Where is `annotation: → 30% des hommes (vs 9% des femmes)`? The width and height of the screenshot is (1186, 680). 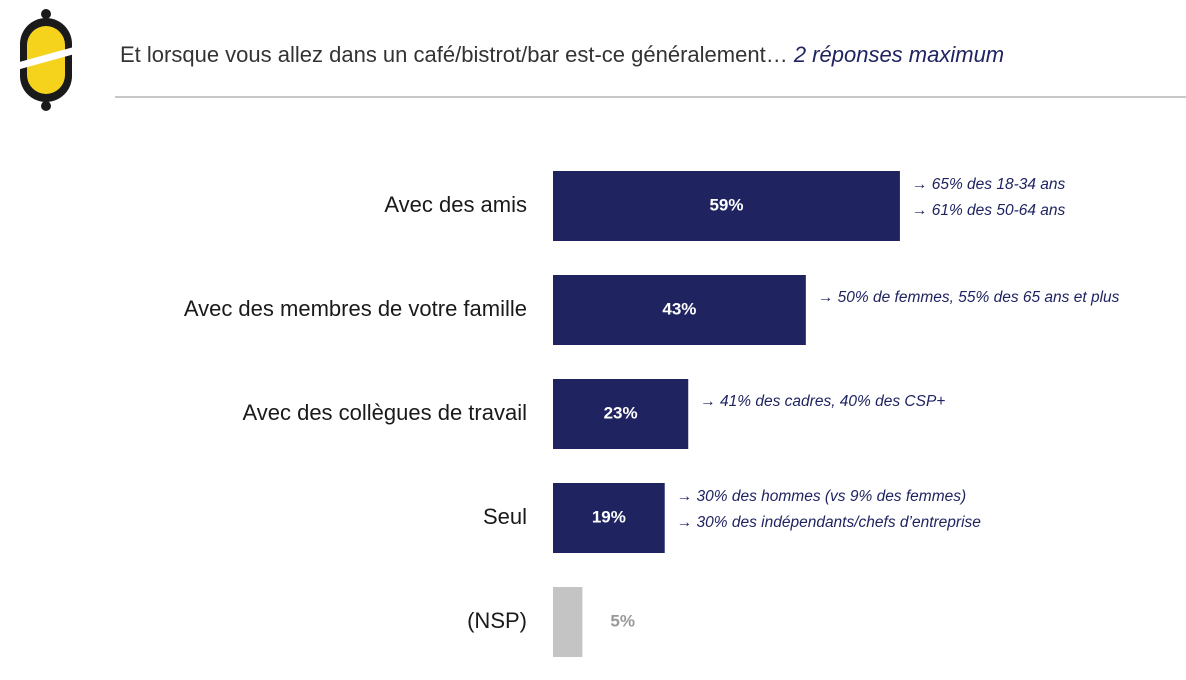 annotation: → 30% des hommes (vs 9% des femmes) is located at coordinates (821, 496).